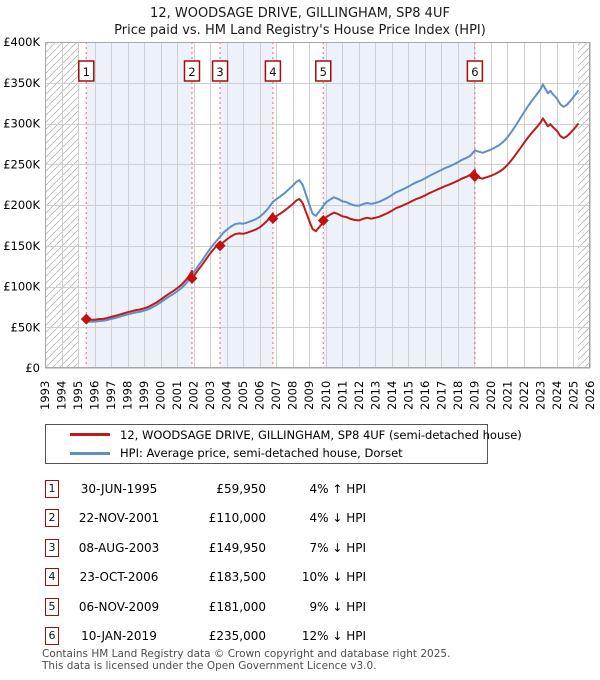  I want to click on y-tick-label: £0, so click(32, 368).